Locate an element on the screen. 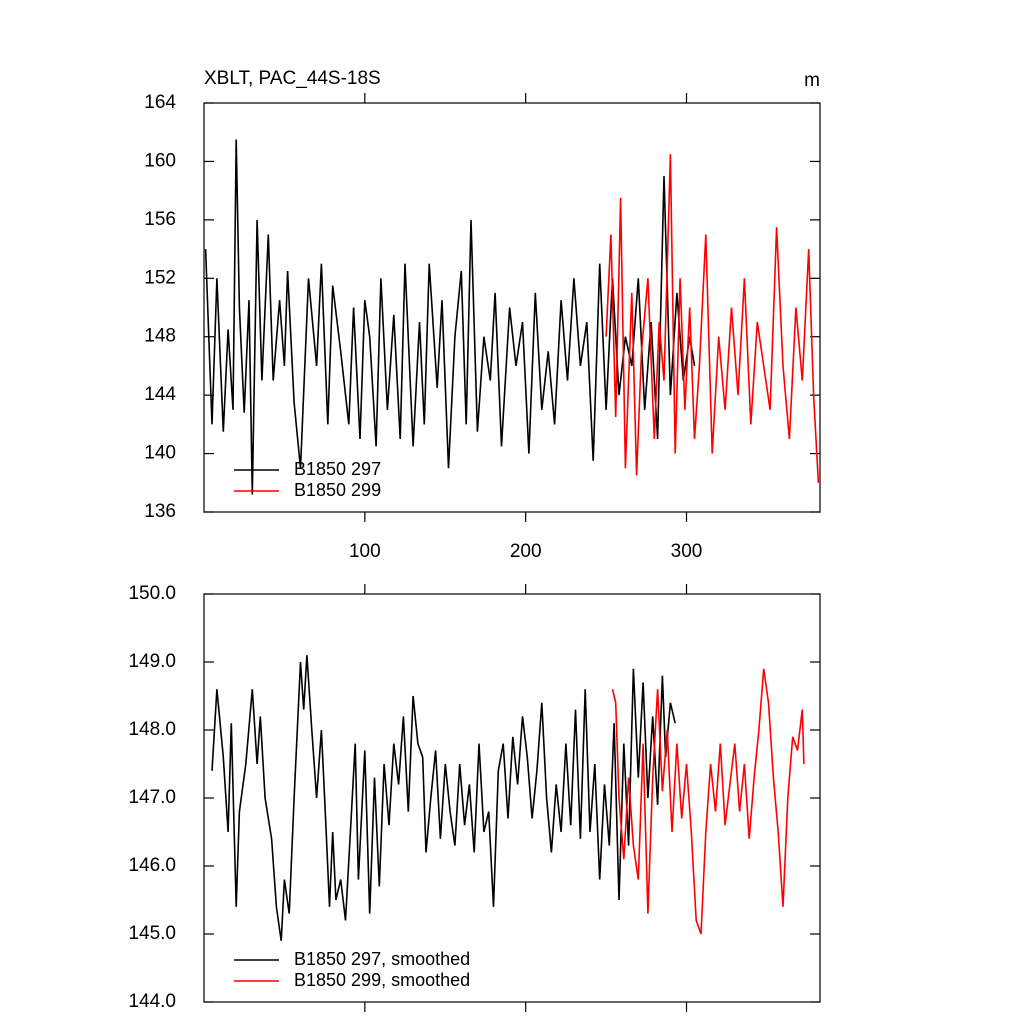  y-tick-label: 152 is located at coordinates (160, 277).